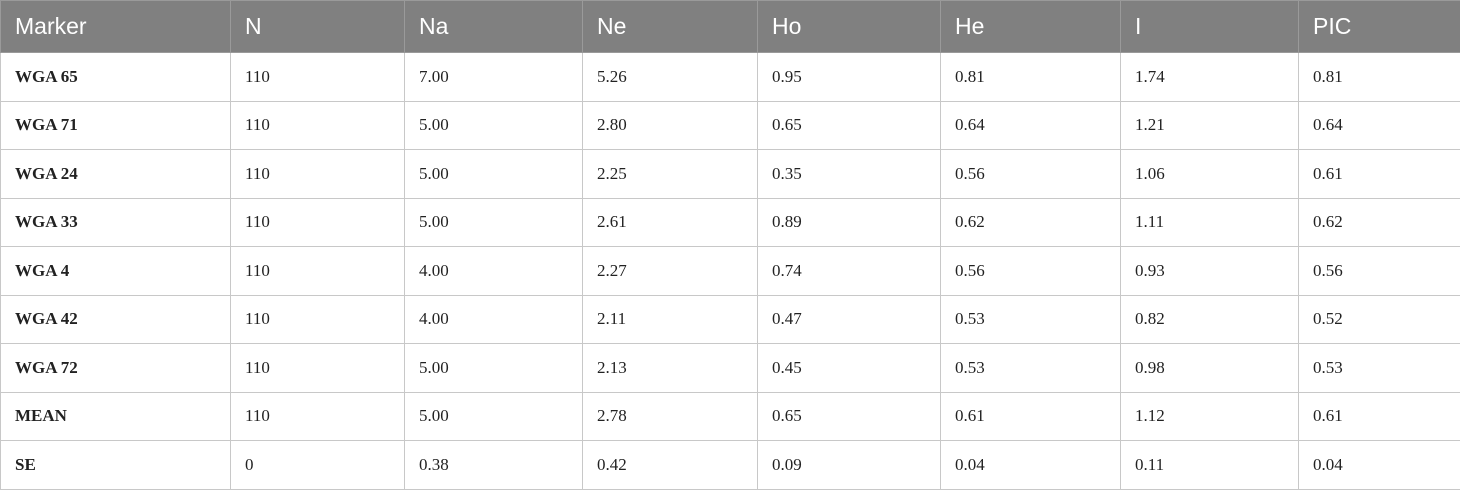  What do you see at coordinates (493, 26) in the screenshot?
I see `header-cell: Na` at bounding box center [493, 26].